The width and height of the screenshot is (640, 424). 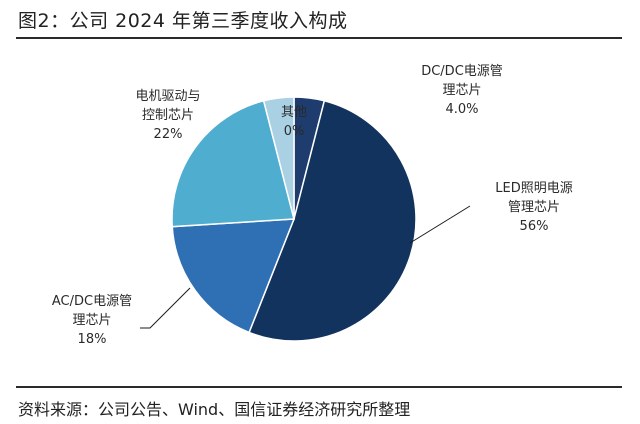 What do you see at coordinates (233, 276) in the screenshot?
I see `pie-slice-acdc` at bounding box center [233, 276].